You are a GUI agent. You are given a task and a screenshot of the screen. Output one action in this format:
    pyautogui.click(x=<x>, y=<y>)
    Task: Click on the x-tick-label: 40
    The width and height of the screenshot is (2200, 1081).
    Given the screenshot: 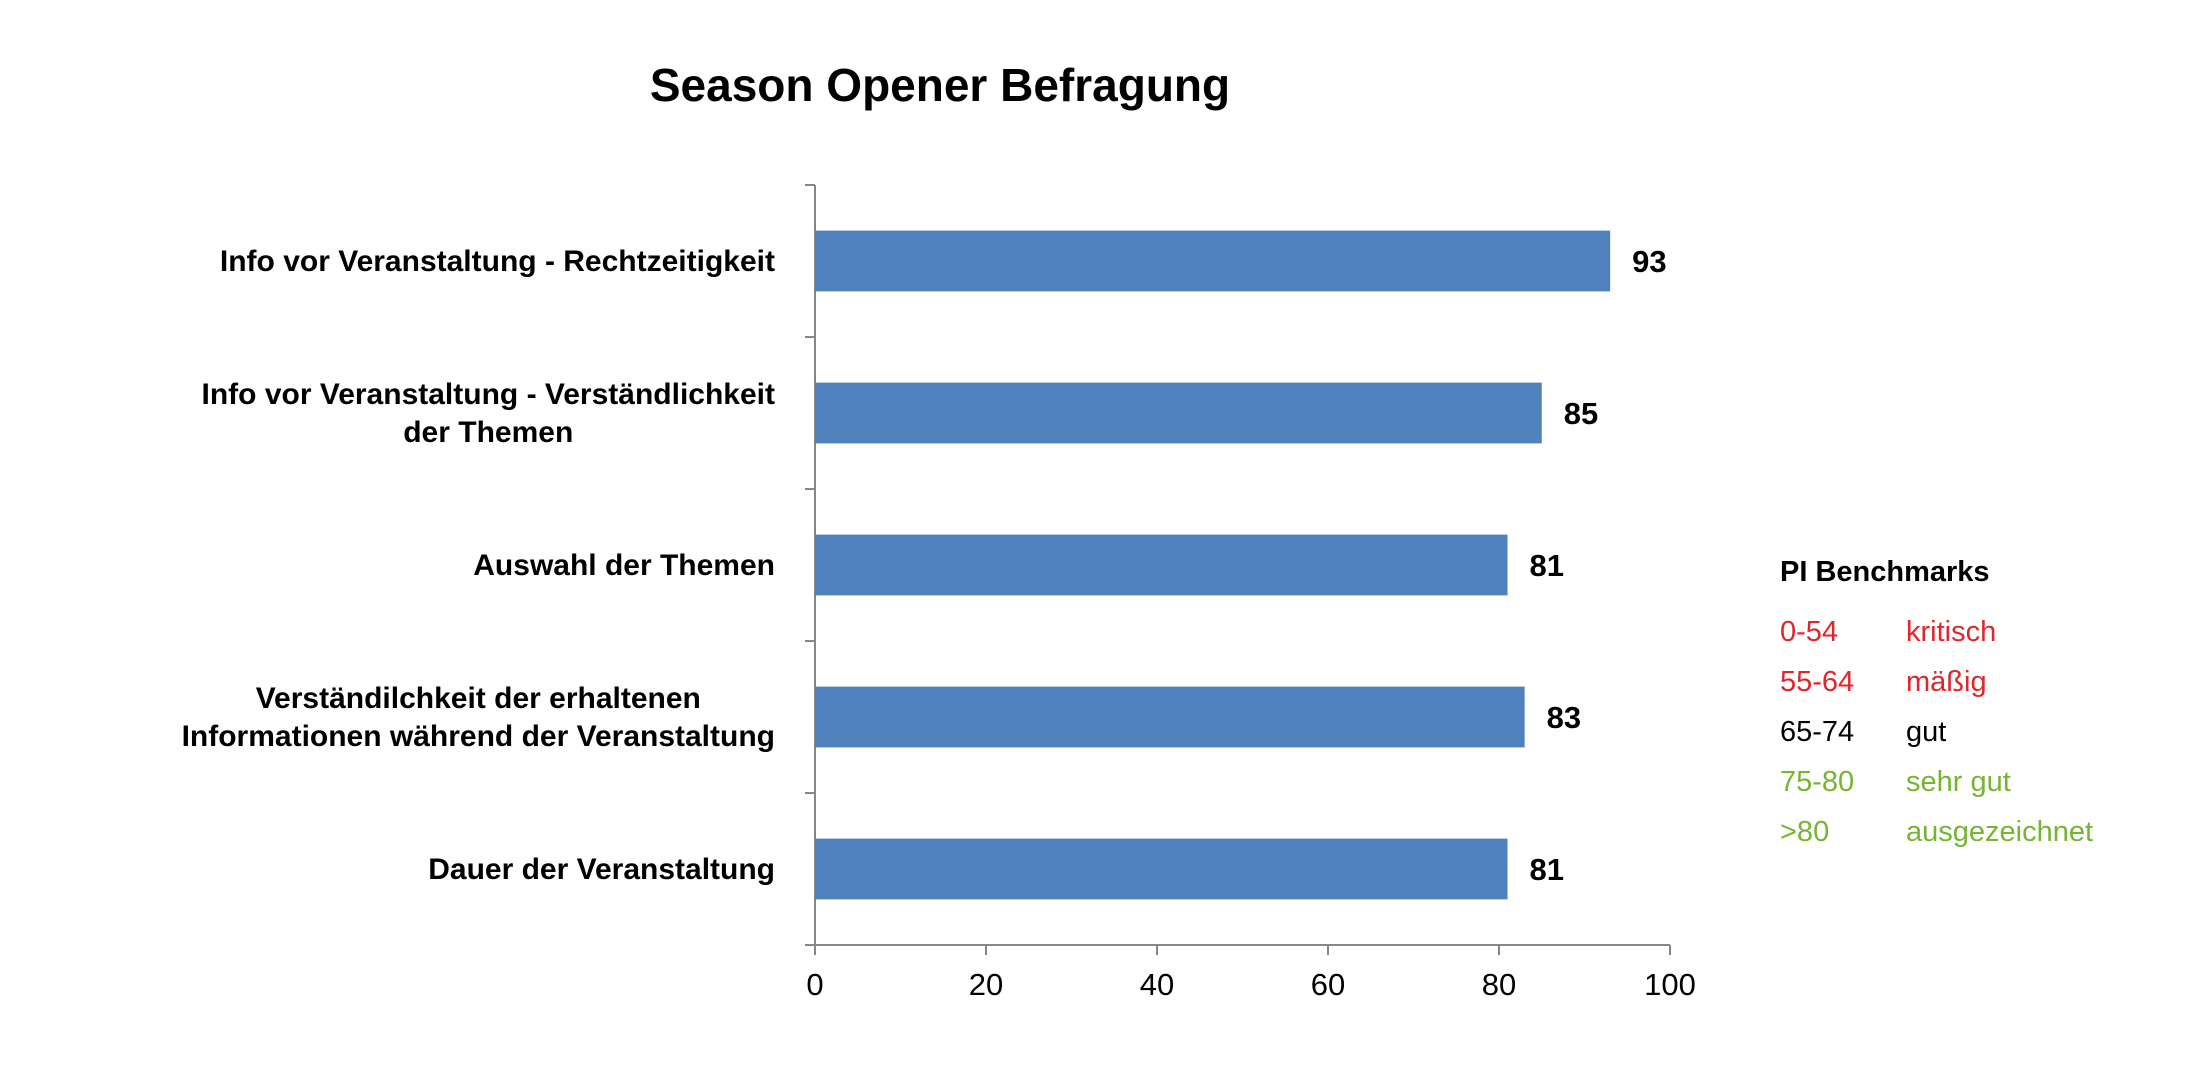 What is the action you would take?
    pyautogui.click(x=1157, y=984)
    